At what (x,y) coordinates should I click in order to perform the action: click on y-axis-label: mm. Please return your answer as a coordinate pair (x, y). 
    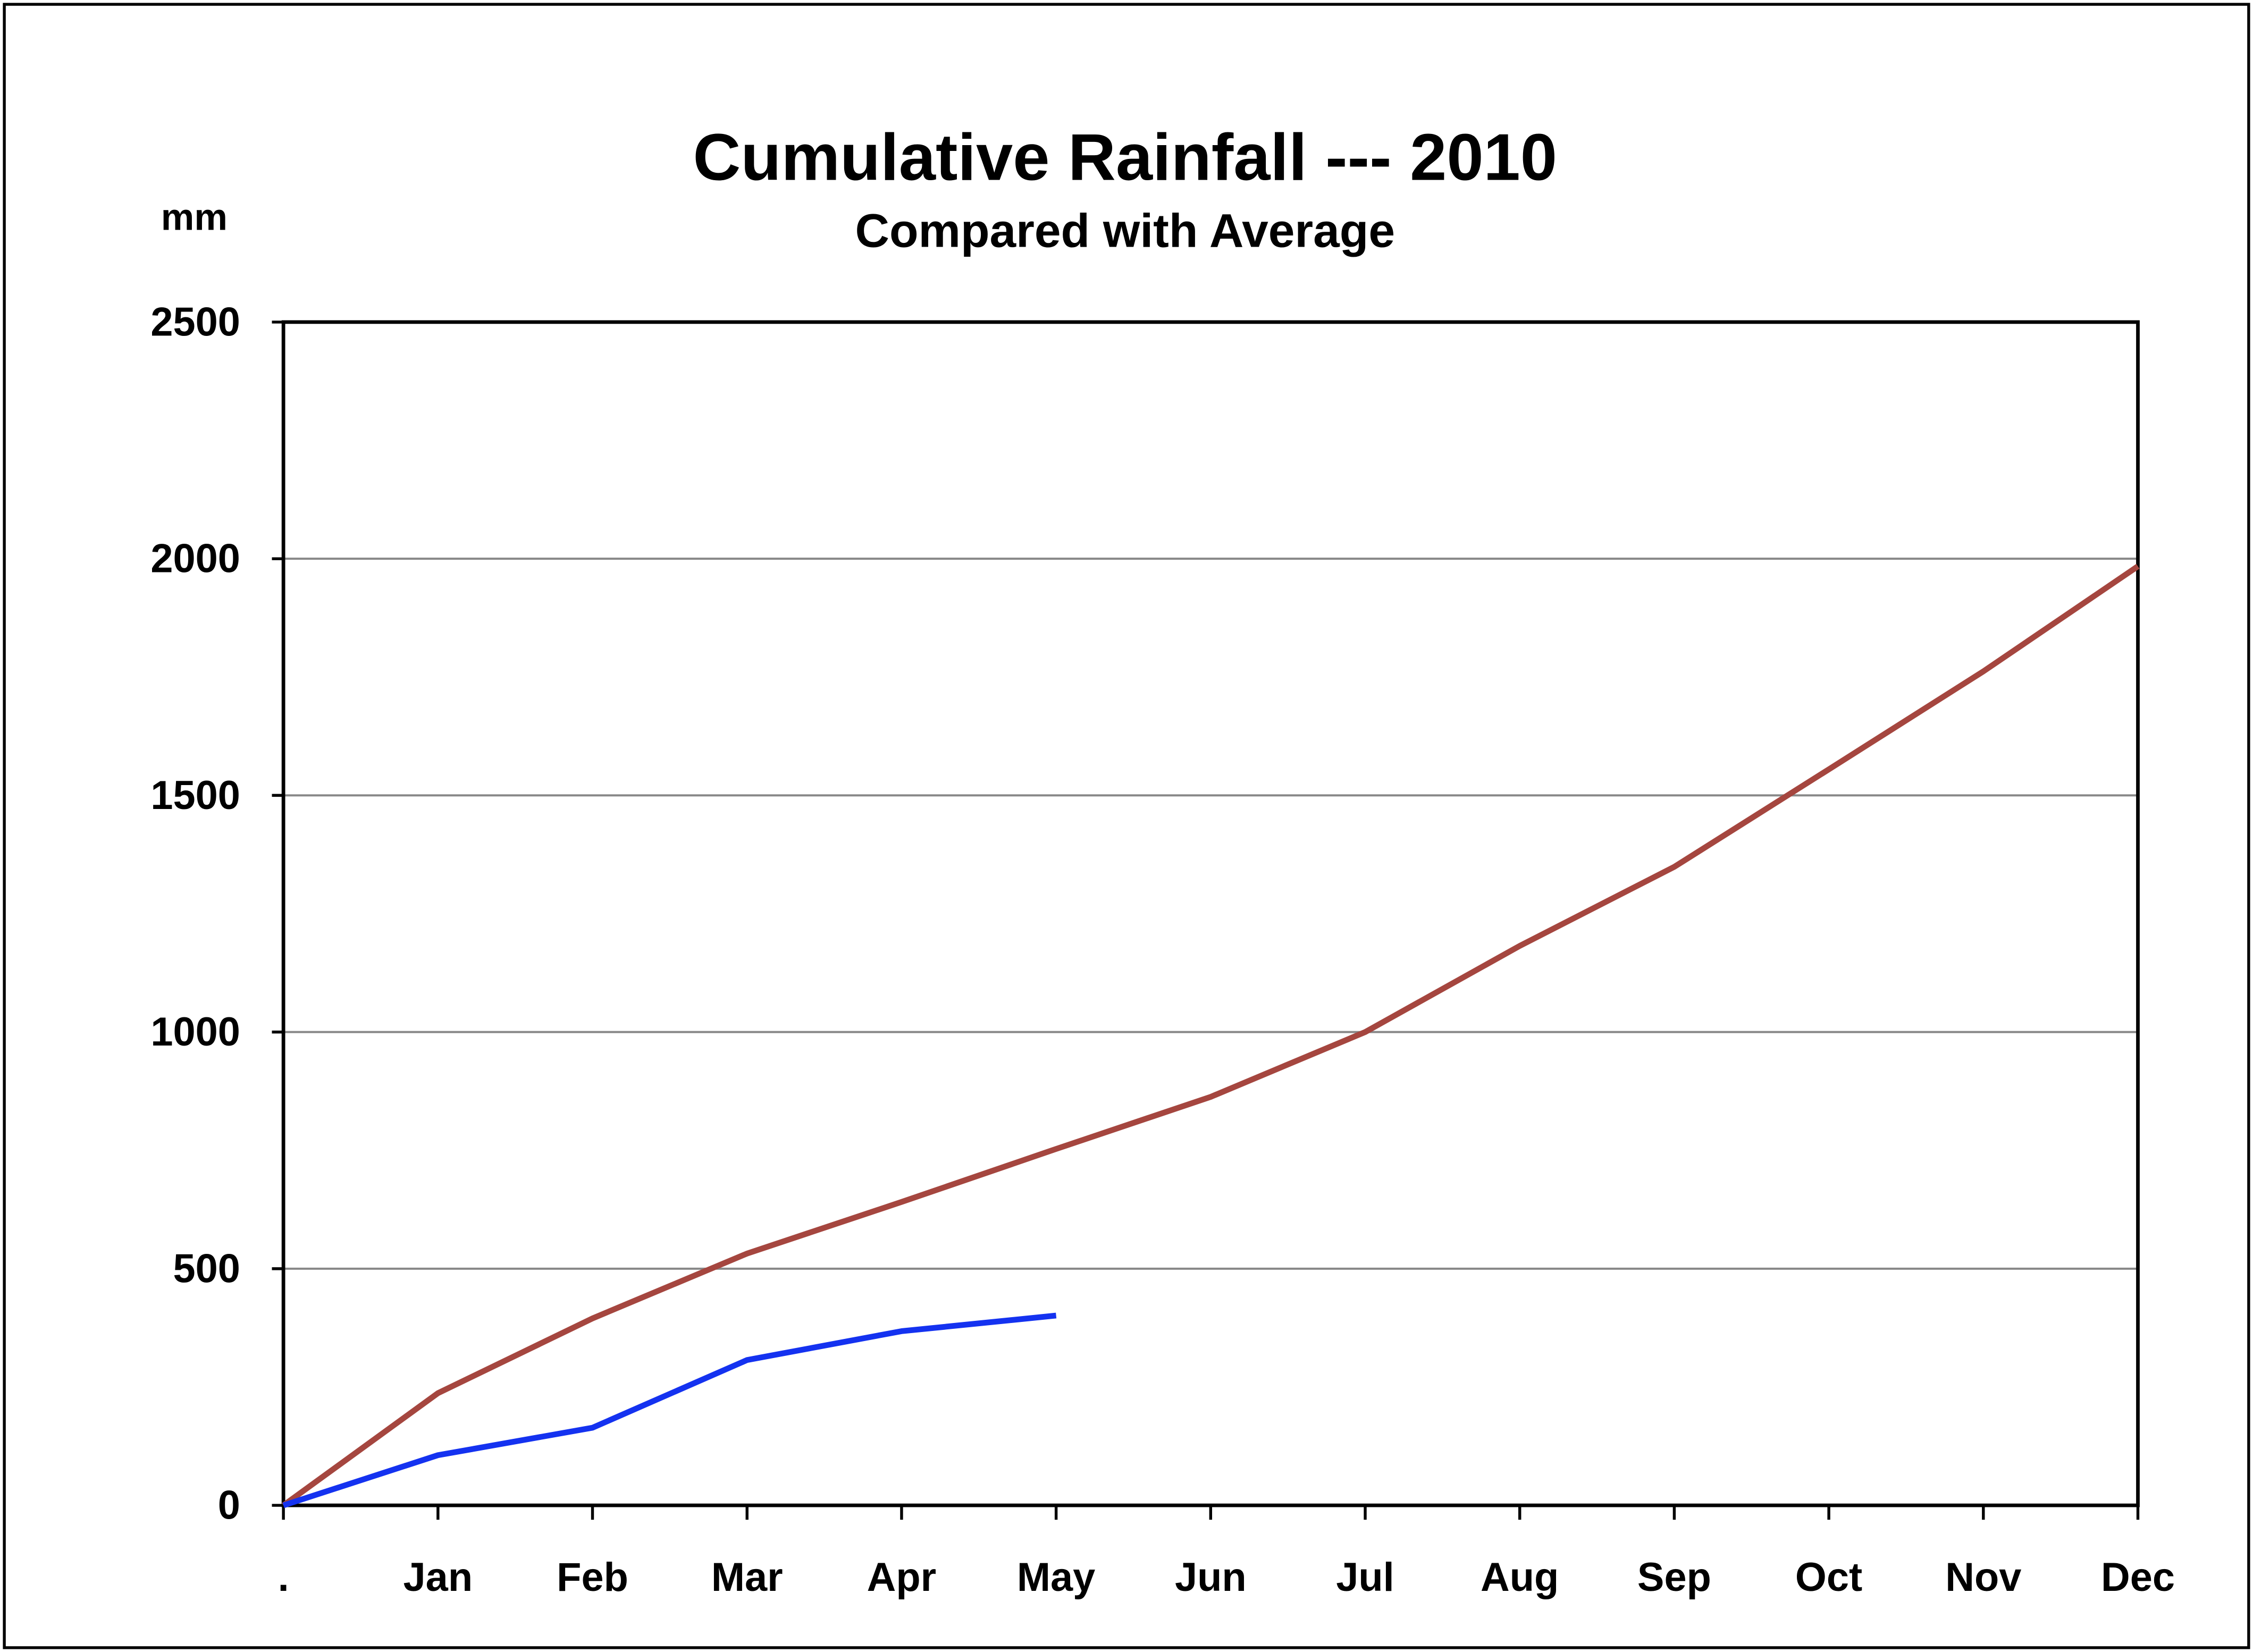
    Looking at the image, I should click on (194, 217).